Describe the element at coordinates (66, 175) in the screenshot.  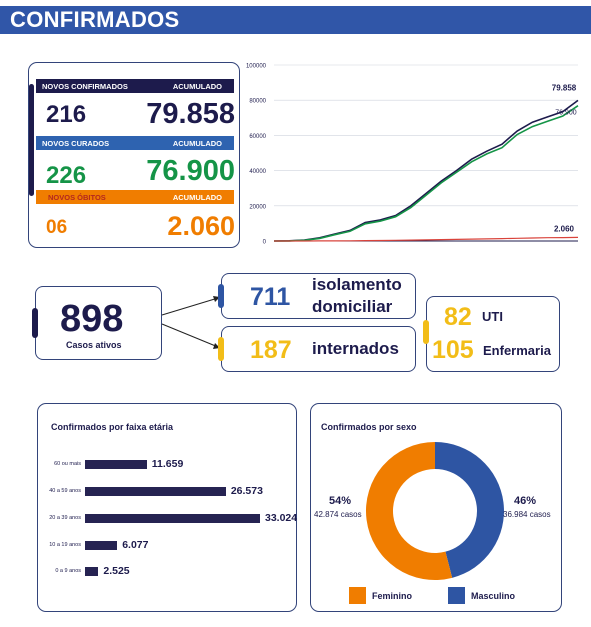
I see `curados-new: 226` at that location.